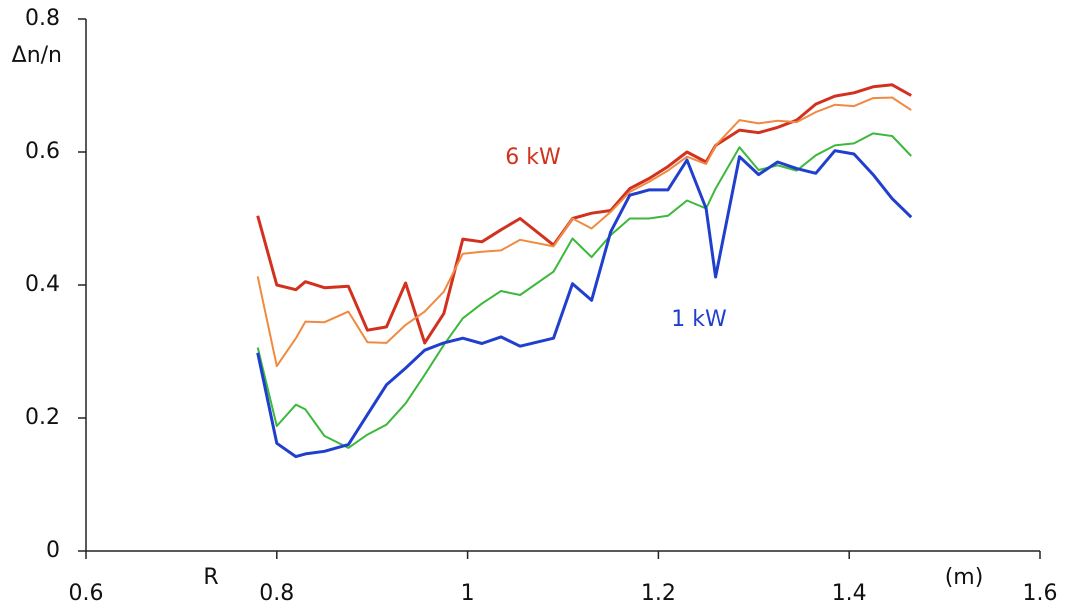 The image size is (1078, 610). Describe the element at coordinates (42, 417) in the screenshot. I see `y-tick-label: 0.2` at that location.